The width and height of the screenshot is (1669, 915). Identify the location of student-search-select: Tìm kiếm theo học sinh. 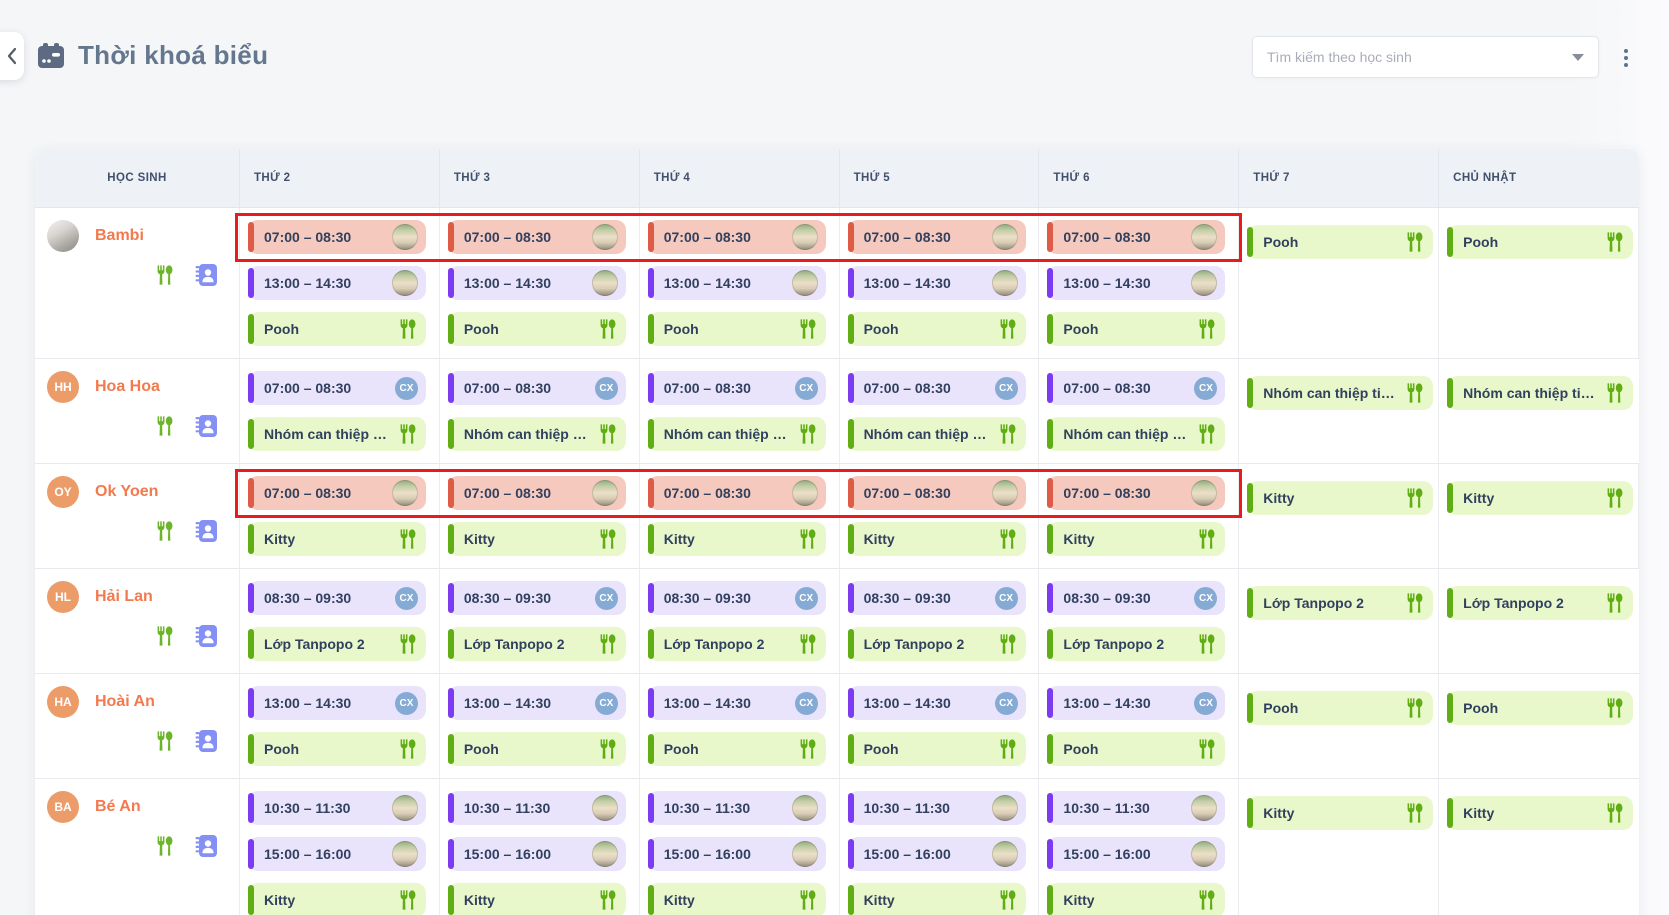
(1425, 57).